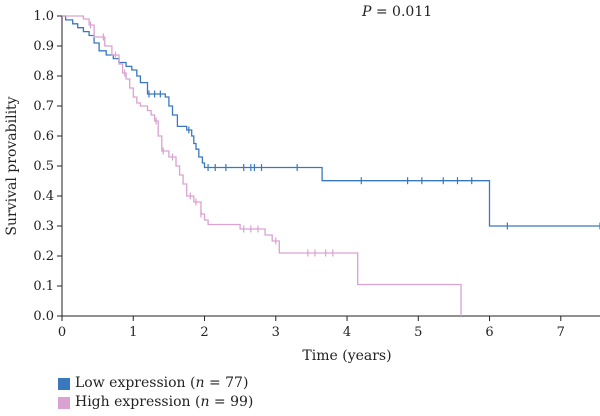 The image size is (600, 416). What do you see at coordinates (43, 16) in the screenshot?
I see `y-tick-label: 1.0` at bounding box center [43, 16].